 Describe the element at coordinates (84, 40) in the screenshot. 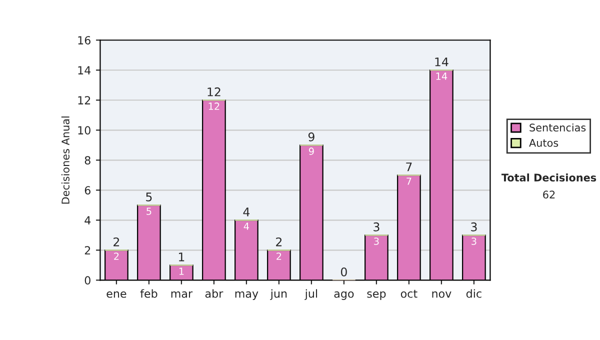

I see `y-tick-label: 16` at that location.